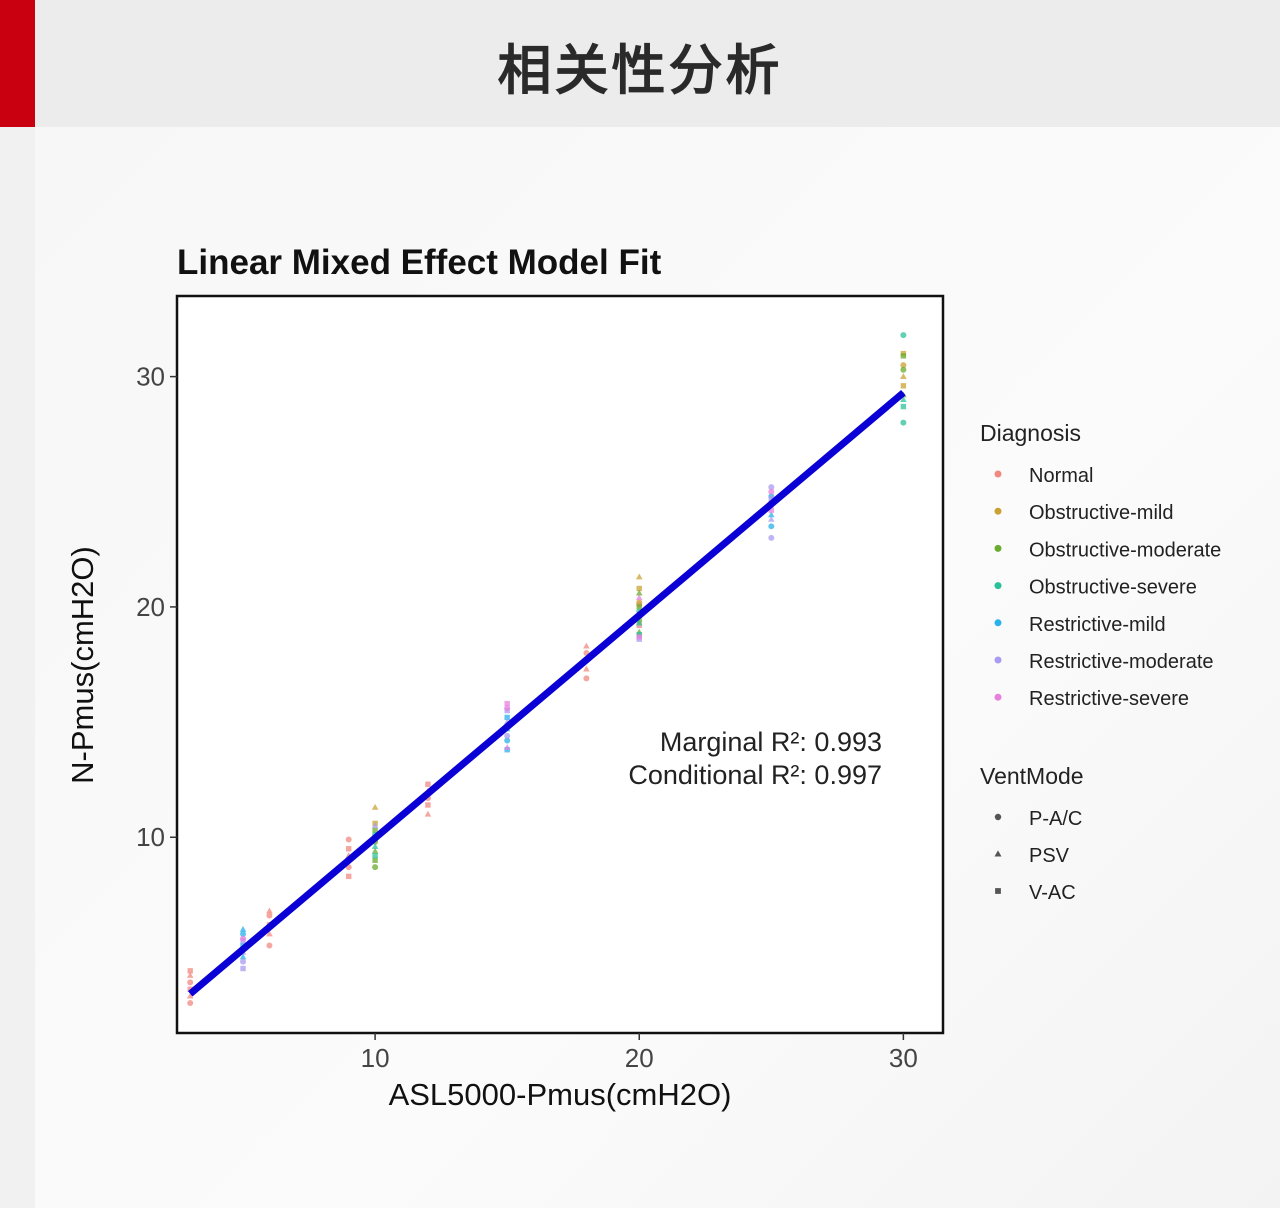 The width and height of the screenshot is (1280, 1208). I want to click on legend-label: V-AC, so click(1052, 893).